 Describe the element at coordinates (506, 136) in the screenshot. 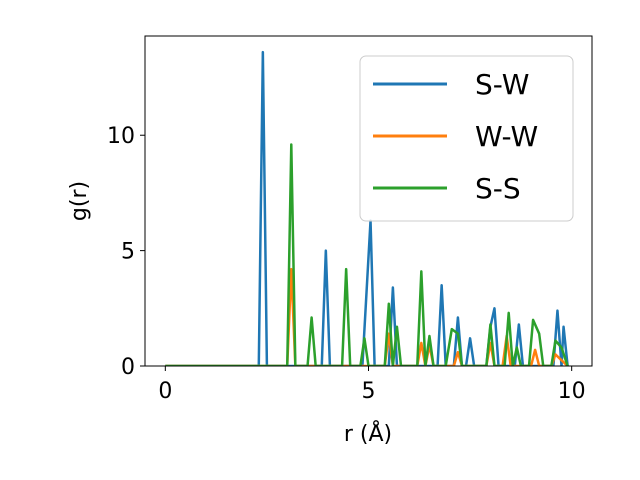

I see `legend-label-w-w: W-W` at that location.